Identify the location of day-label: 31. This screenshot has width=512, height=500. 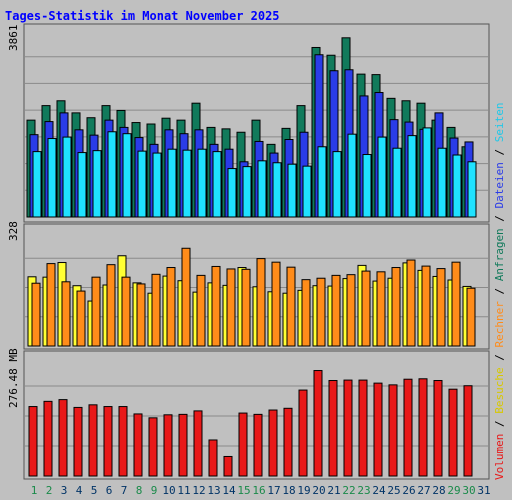
(483, 490).